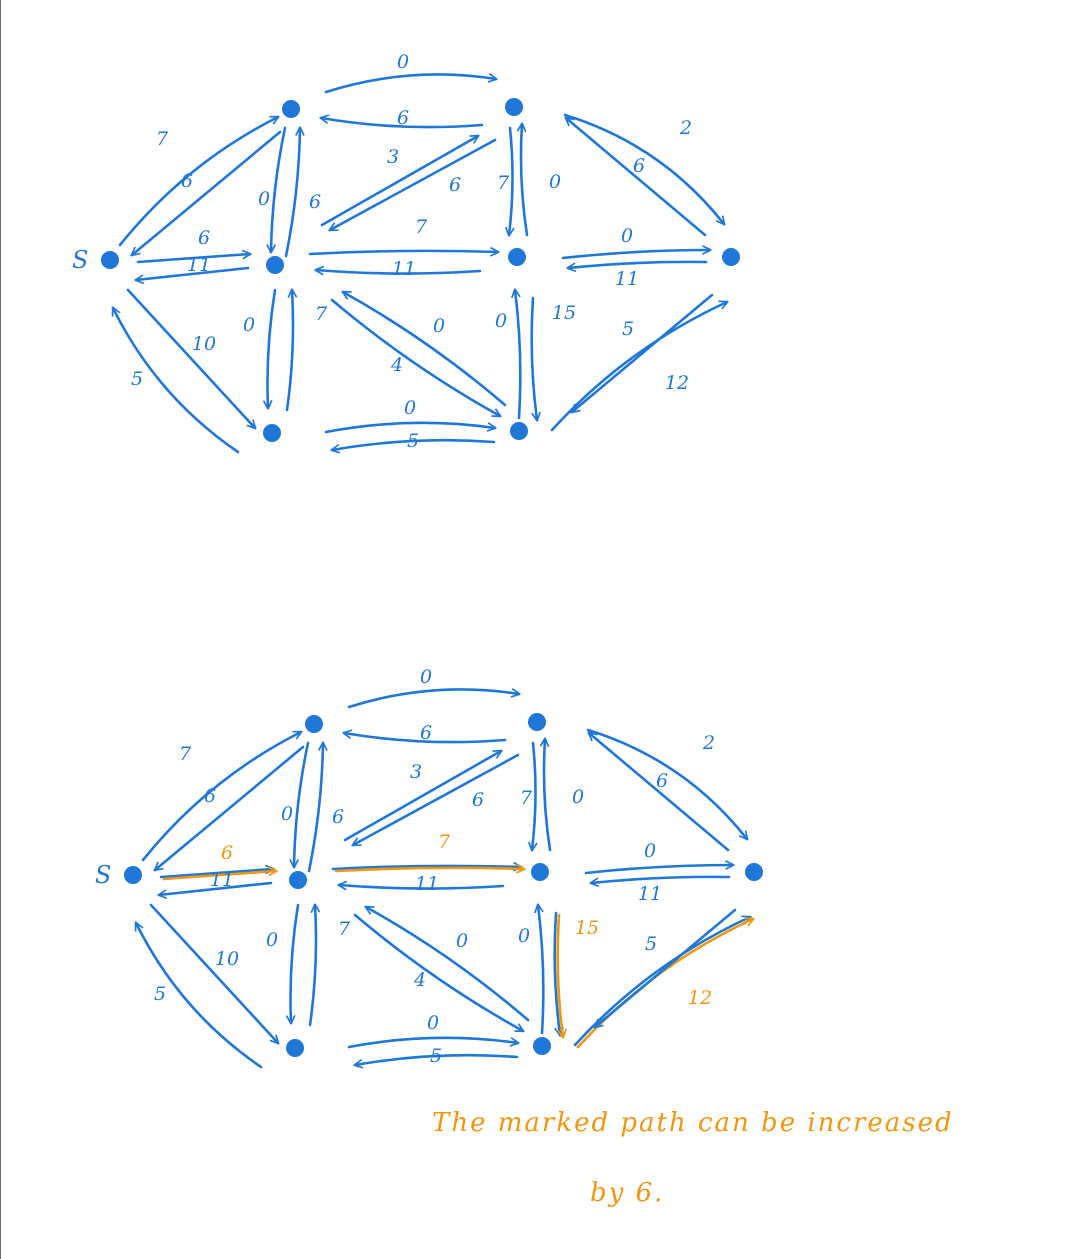 The height and width of the screenshot is (1259, 1079). Describe the element at coordinates (344, 929) in the screenshot. I see `bottom-label-b-c-back: 7` at that location.